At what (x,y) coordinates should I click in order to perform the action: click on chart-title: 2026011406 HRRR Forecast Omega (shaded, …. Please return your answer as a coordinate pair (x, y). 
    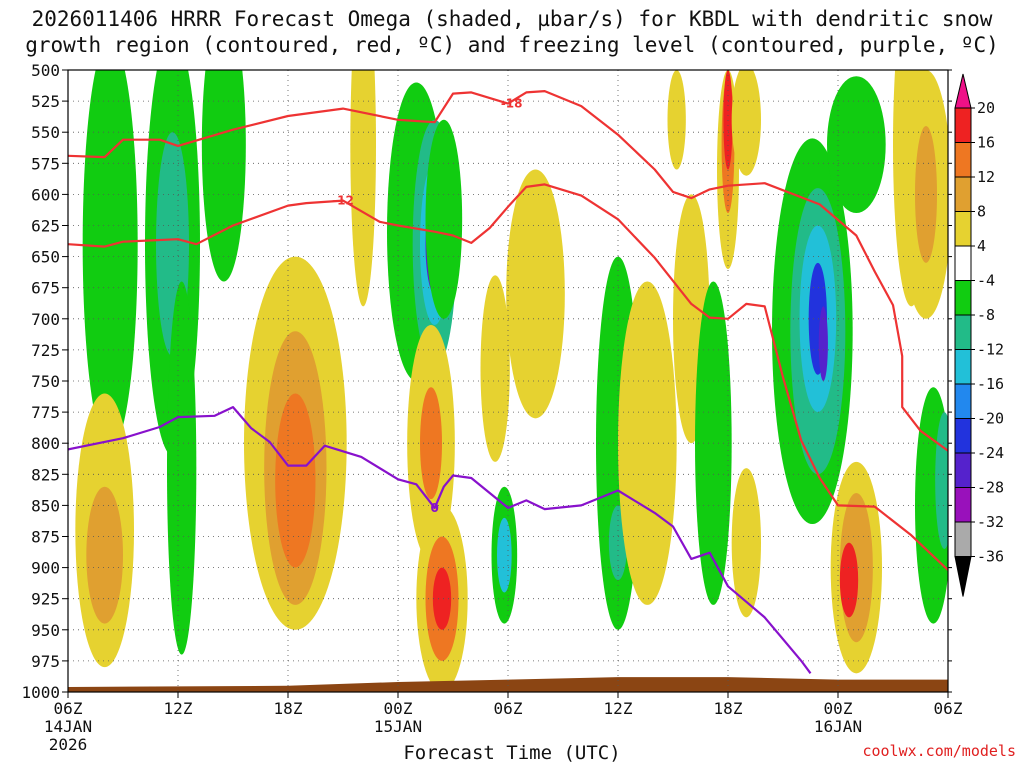
    Looking at the image, I should click on (512, 32).